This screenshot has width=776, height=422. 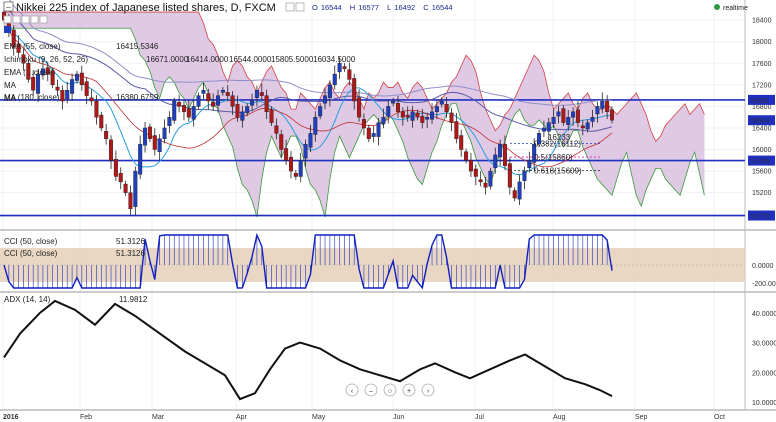 I want to click on ichimoku-value-3: 16544.0000, so click(x=250, y=59).